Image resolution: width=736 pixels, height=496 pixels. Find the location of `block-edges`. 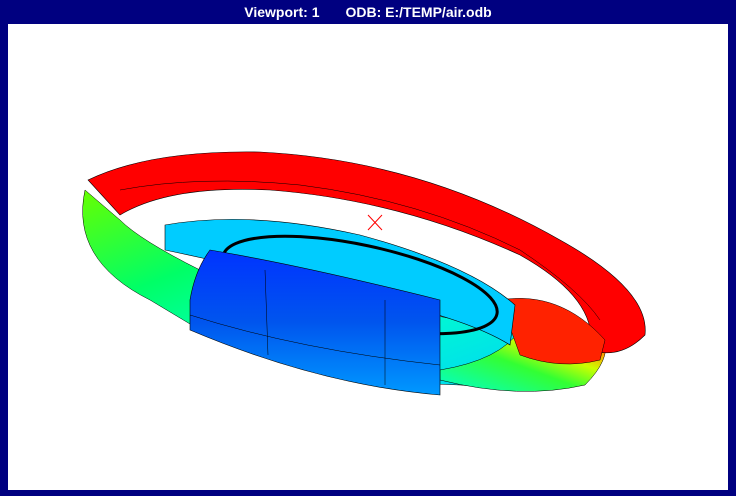

block-edges is located at coordinates (315, 327).